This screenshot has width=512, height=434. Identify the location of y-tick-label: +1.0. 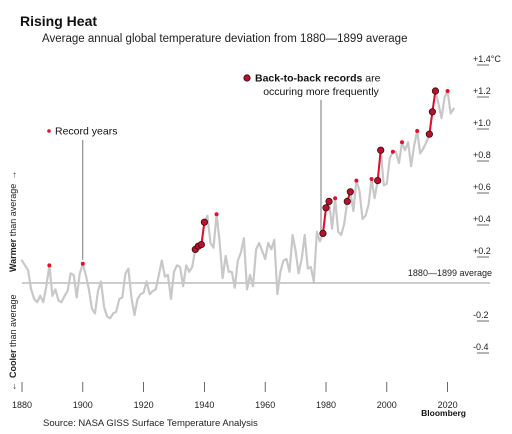
(482, 123).